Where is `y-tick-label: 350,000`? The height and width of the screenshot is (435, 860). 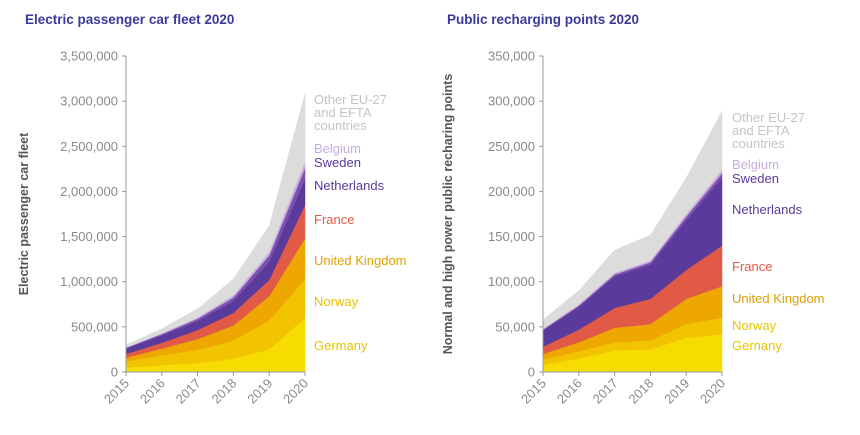
y-tick-label: 350,000 is located at coordinates (511, 56).